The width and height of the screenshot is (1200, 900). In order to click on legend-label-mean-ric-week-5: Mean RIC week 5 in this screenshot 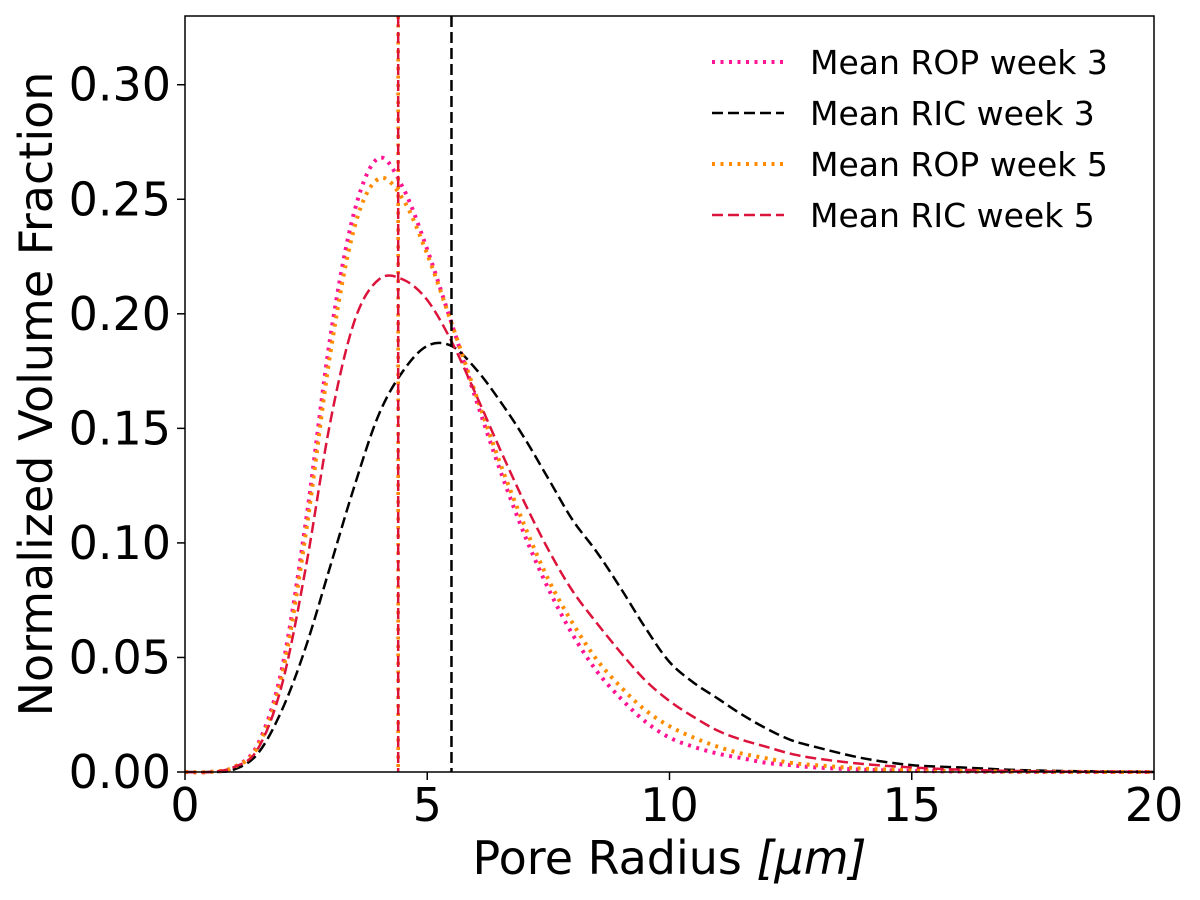, I will do `click(952, 215)`.